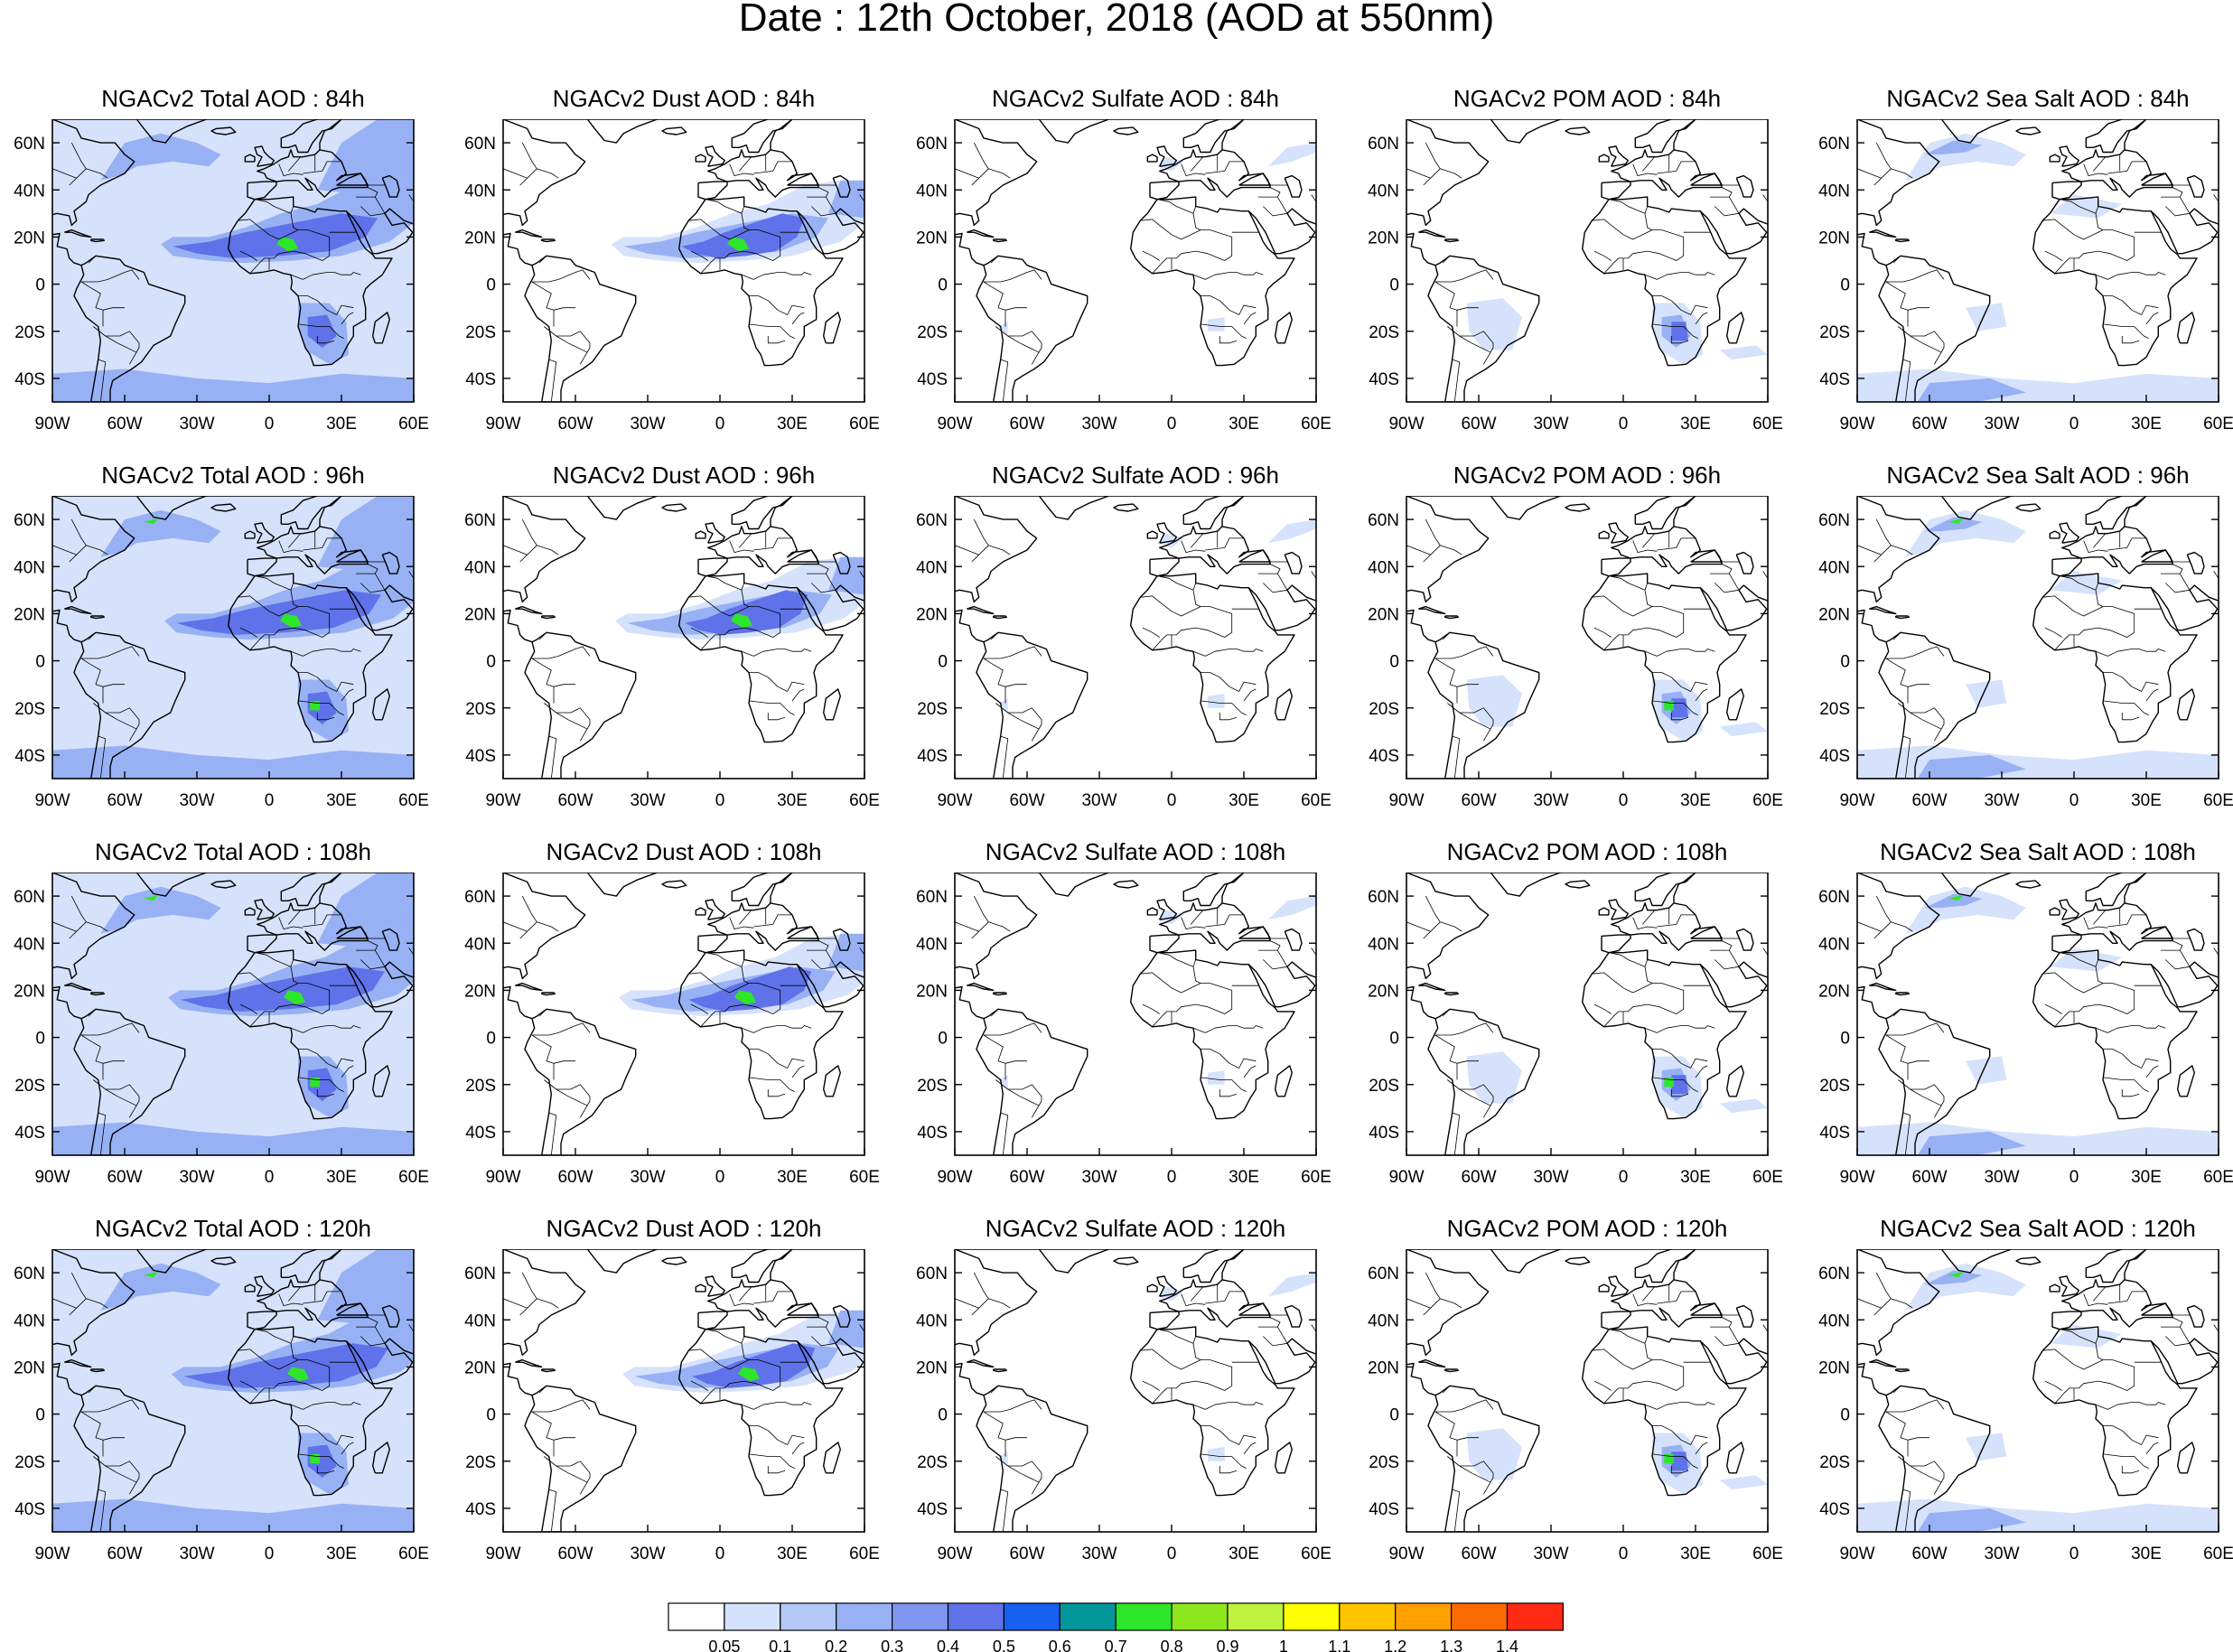  What do you see at coordinates (864, 1616) in the screenshot?
I see `colorbar-swatch` at bounding box center [864, 1616].